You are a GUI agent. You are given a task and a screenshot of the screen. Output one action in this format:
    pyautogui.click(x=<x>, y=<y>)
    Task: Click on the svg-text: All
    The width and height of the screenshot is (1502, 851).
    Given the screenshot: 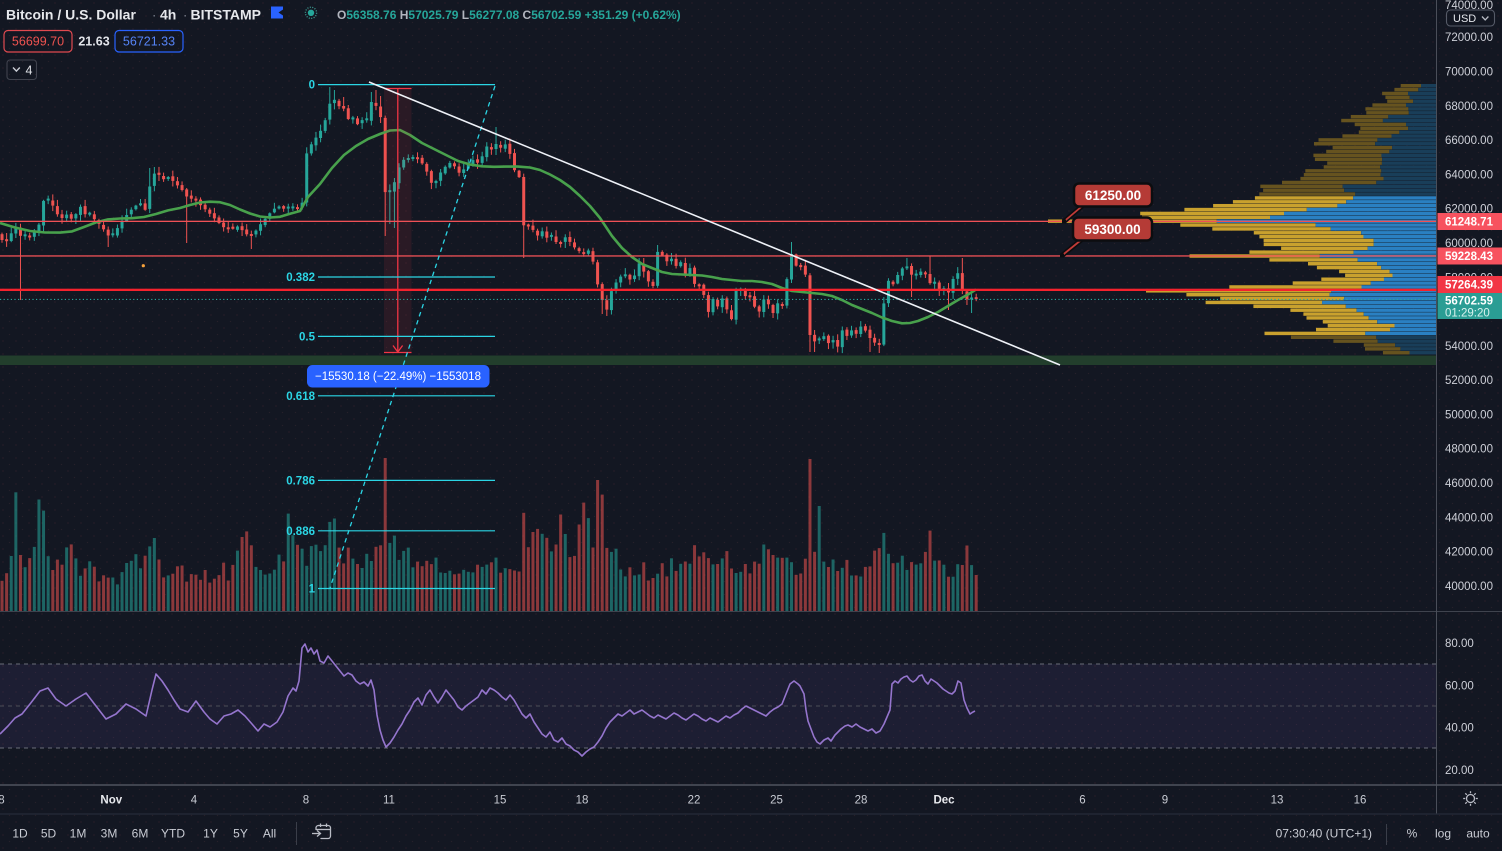 What is the action you would take?
    pyautogui.click(x=269, y=834)
    